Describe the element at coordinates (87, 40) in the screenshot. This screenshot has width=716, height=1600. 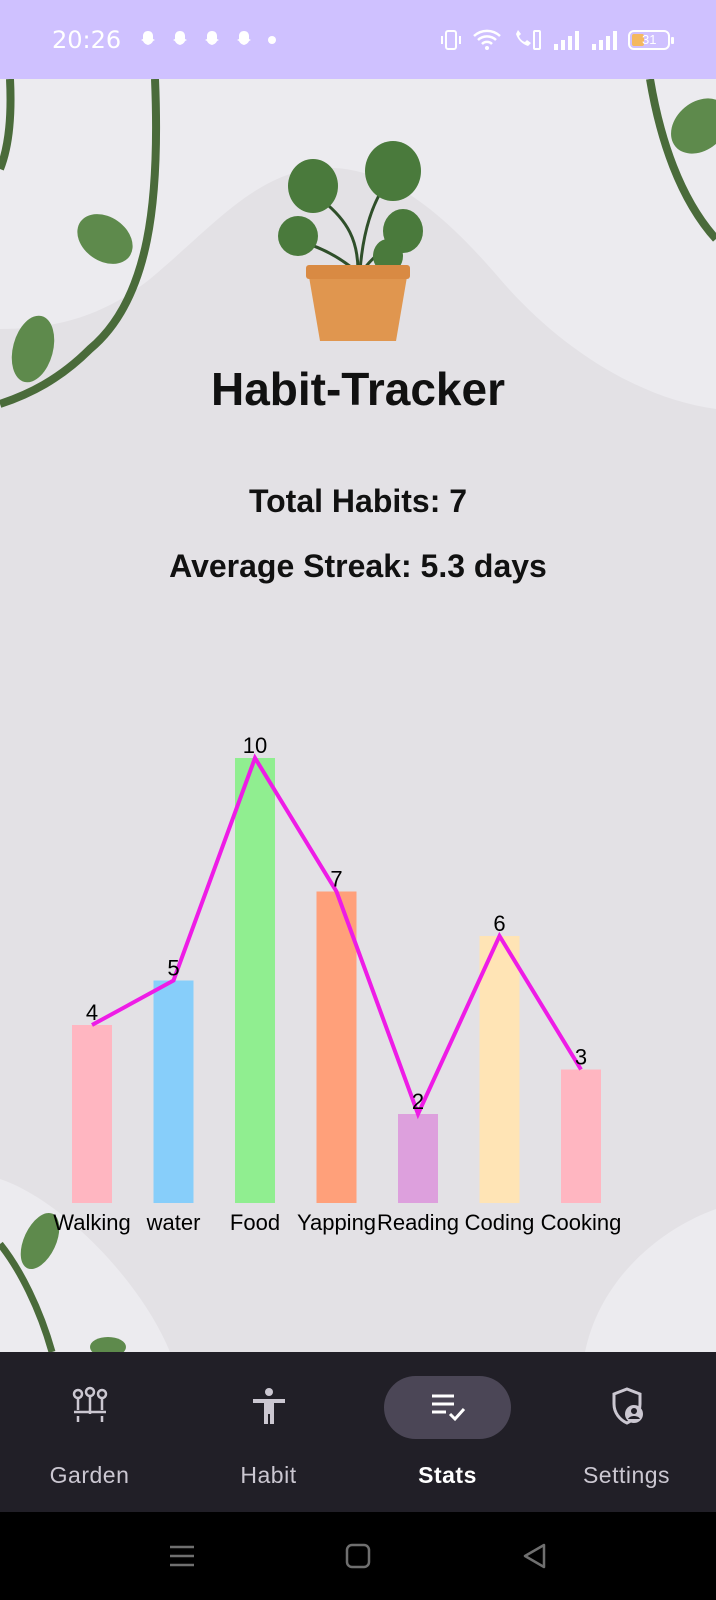
I see `status-time: 20:26` at that location.